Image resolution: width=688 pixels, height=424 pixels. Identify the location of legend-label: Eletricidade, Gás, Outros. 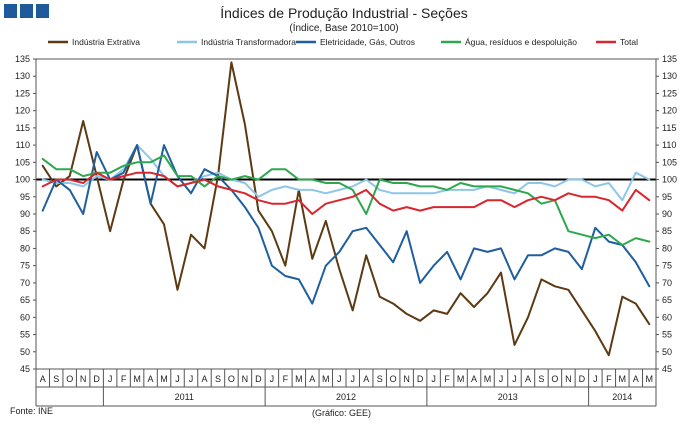
(367, 42).